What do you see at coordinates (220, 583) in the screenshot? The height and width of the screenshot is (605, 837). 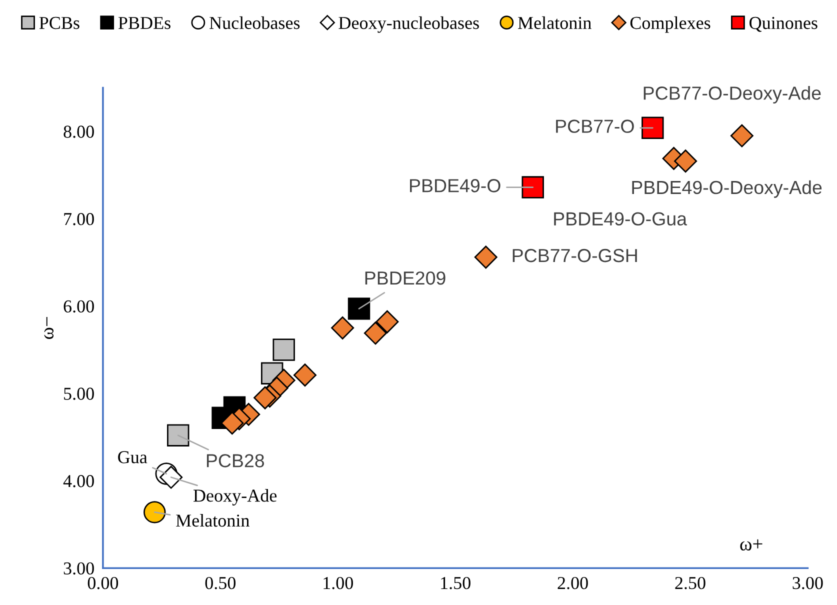 I see `x-tick-label: 0.50` at bounding box center [220, 583].